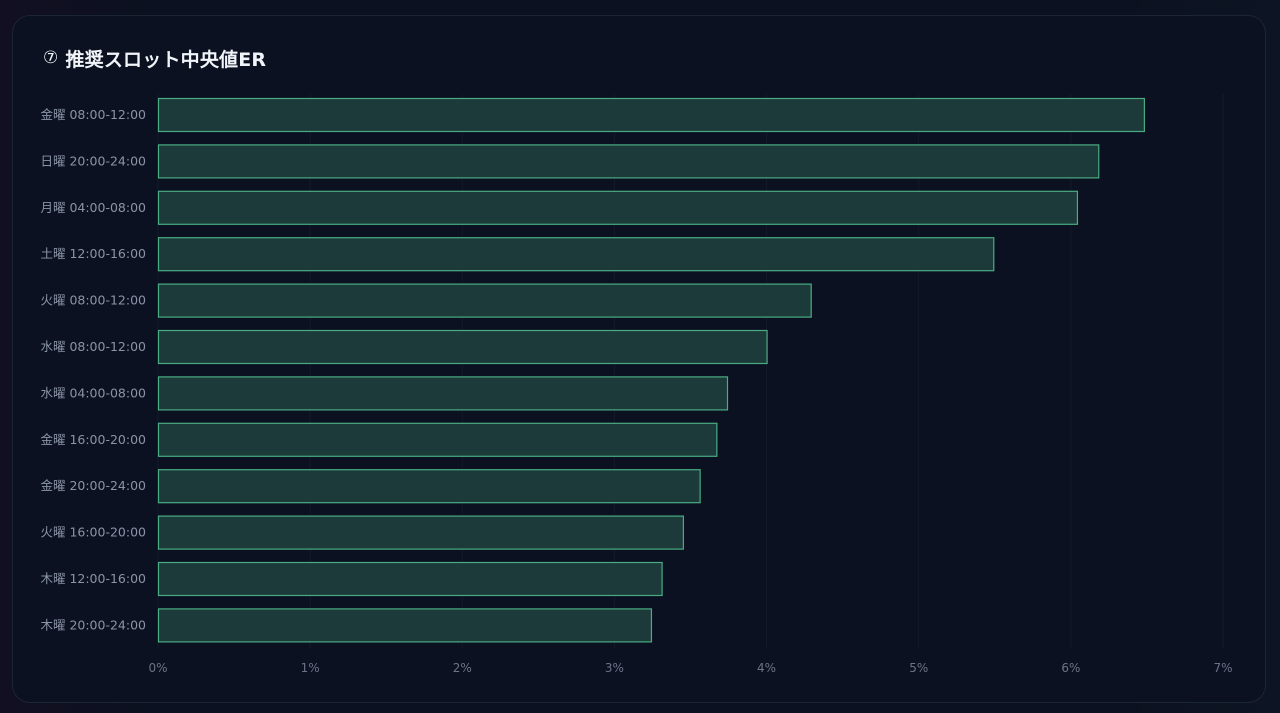 This screenshot has height=713, width=1280. Describe the element at coordinates (766, 668) in the screenshot. I see `x-tick-label: 4%` at that location.